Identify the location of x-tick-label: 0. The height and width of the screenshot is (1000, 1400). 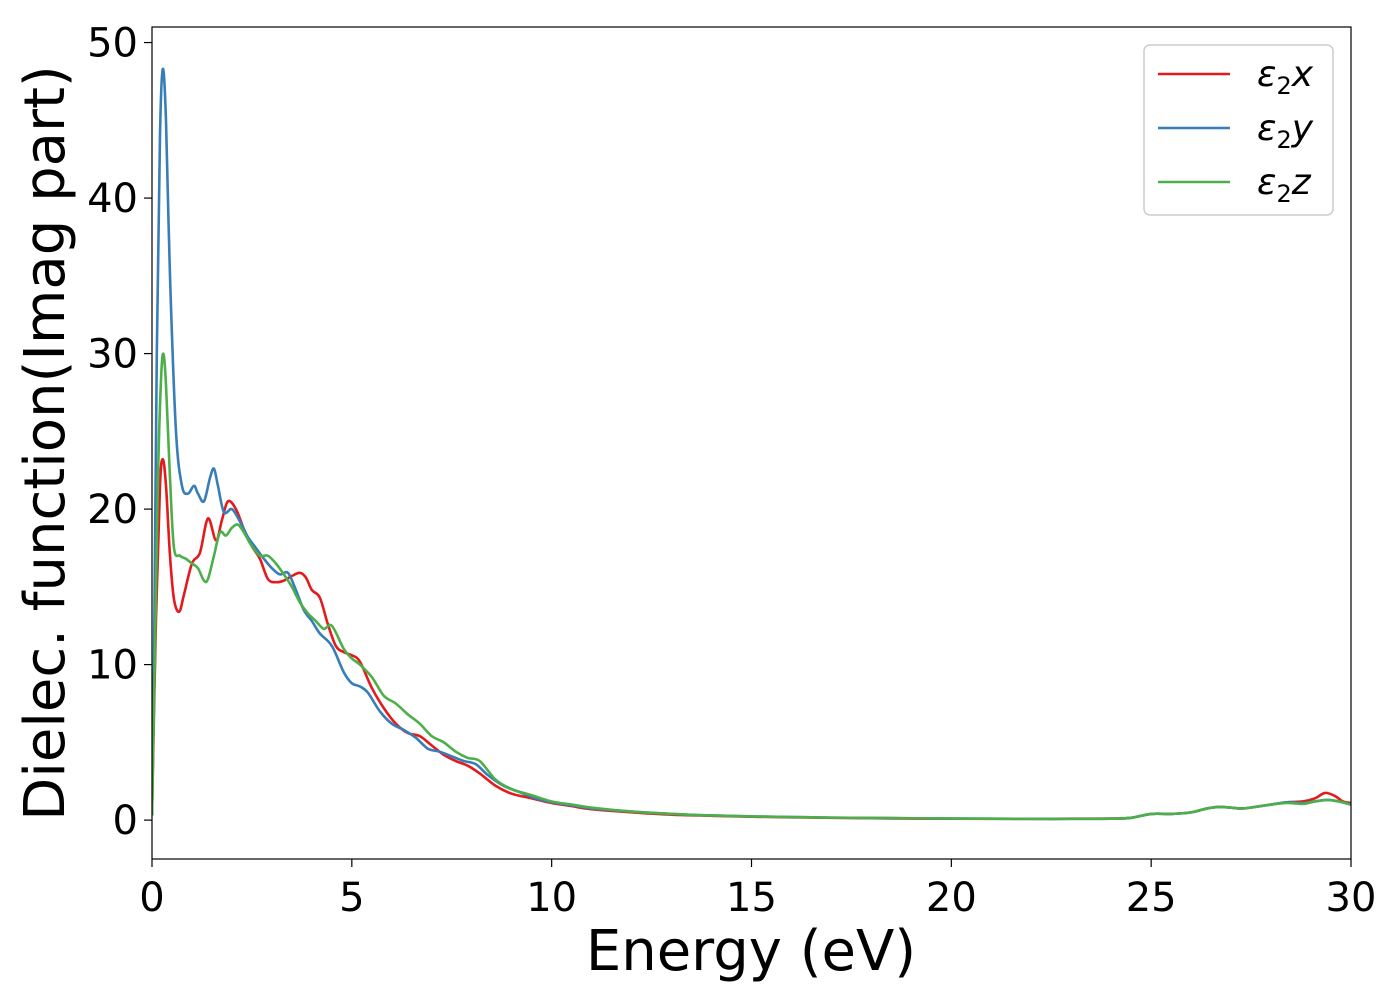
(151, 898).